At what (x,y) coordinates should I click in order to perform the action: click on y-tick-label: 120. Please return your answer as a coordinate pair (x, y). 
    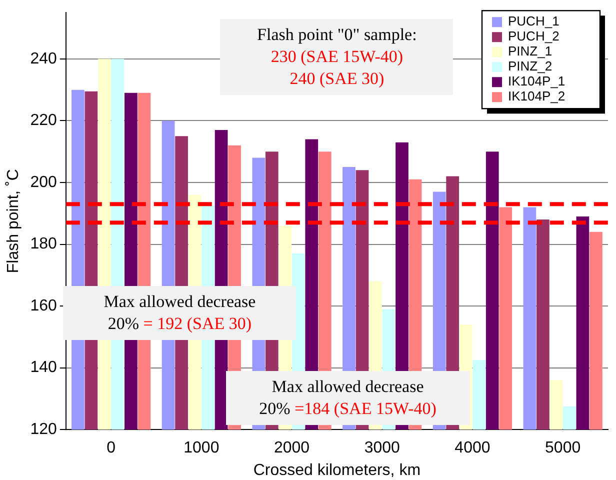
    Looking at the image, I should click on (43, 429).